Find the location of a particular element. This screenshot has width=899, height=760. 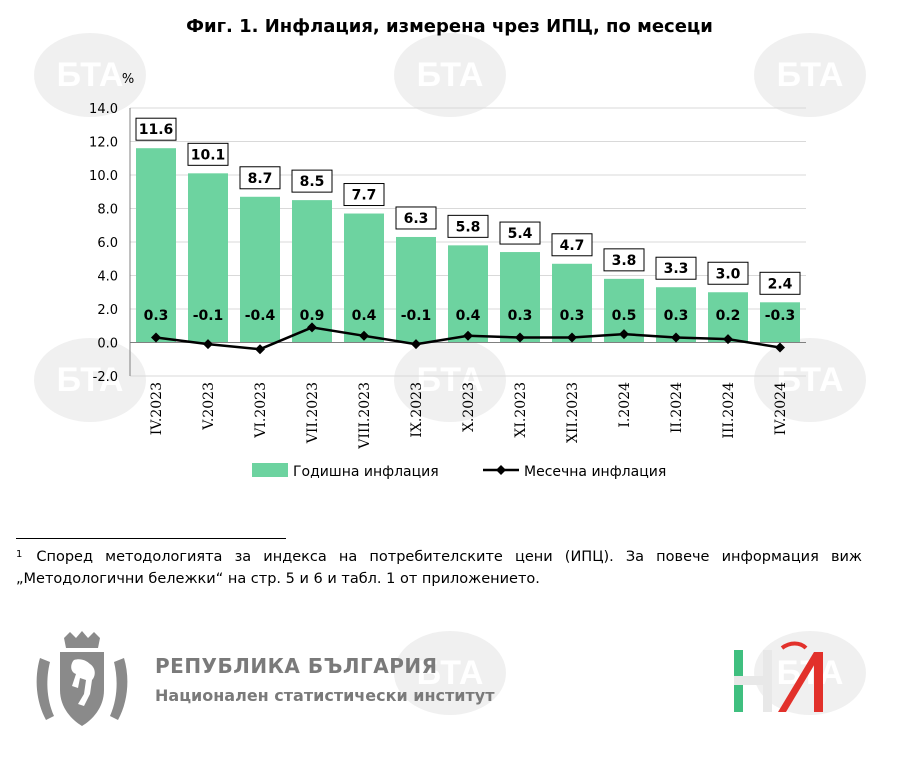

legend-label-monthly: Месечна инфлация is located at coordinates (595, 472).